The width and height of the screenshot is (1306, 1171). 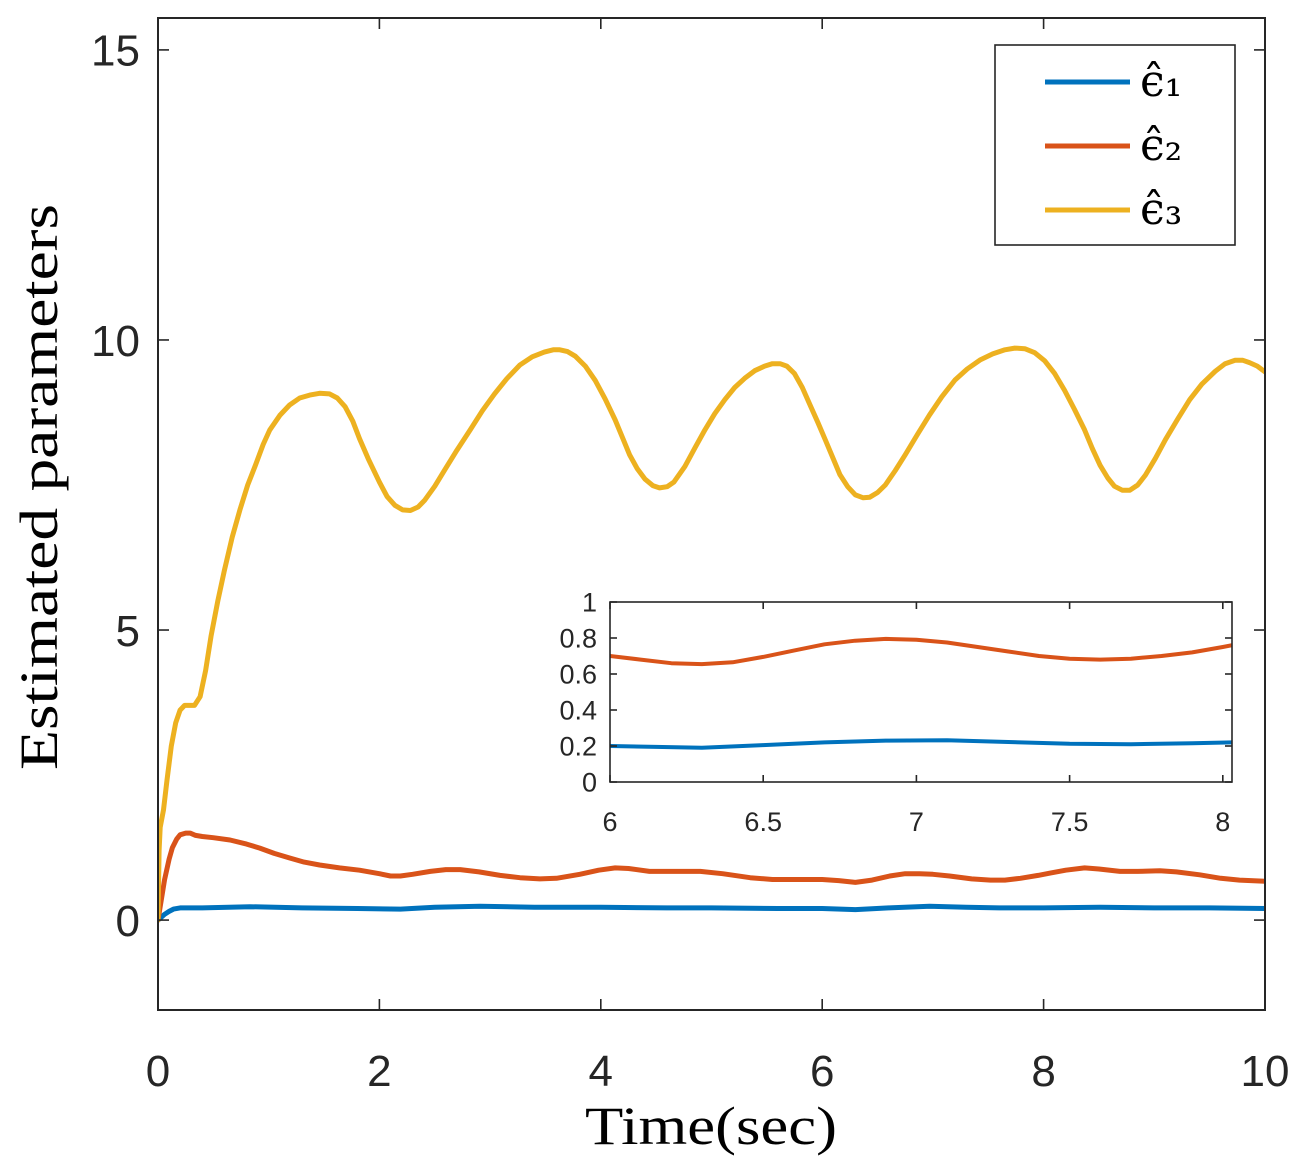 I want to click on legend: ϵ̂₁ ϵ̂₂ ϵ̂₃, so click(x=1115, y=145).